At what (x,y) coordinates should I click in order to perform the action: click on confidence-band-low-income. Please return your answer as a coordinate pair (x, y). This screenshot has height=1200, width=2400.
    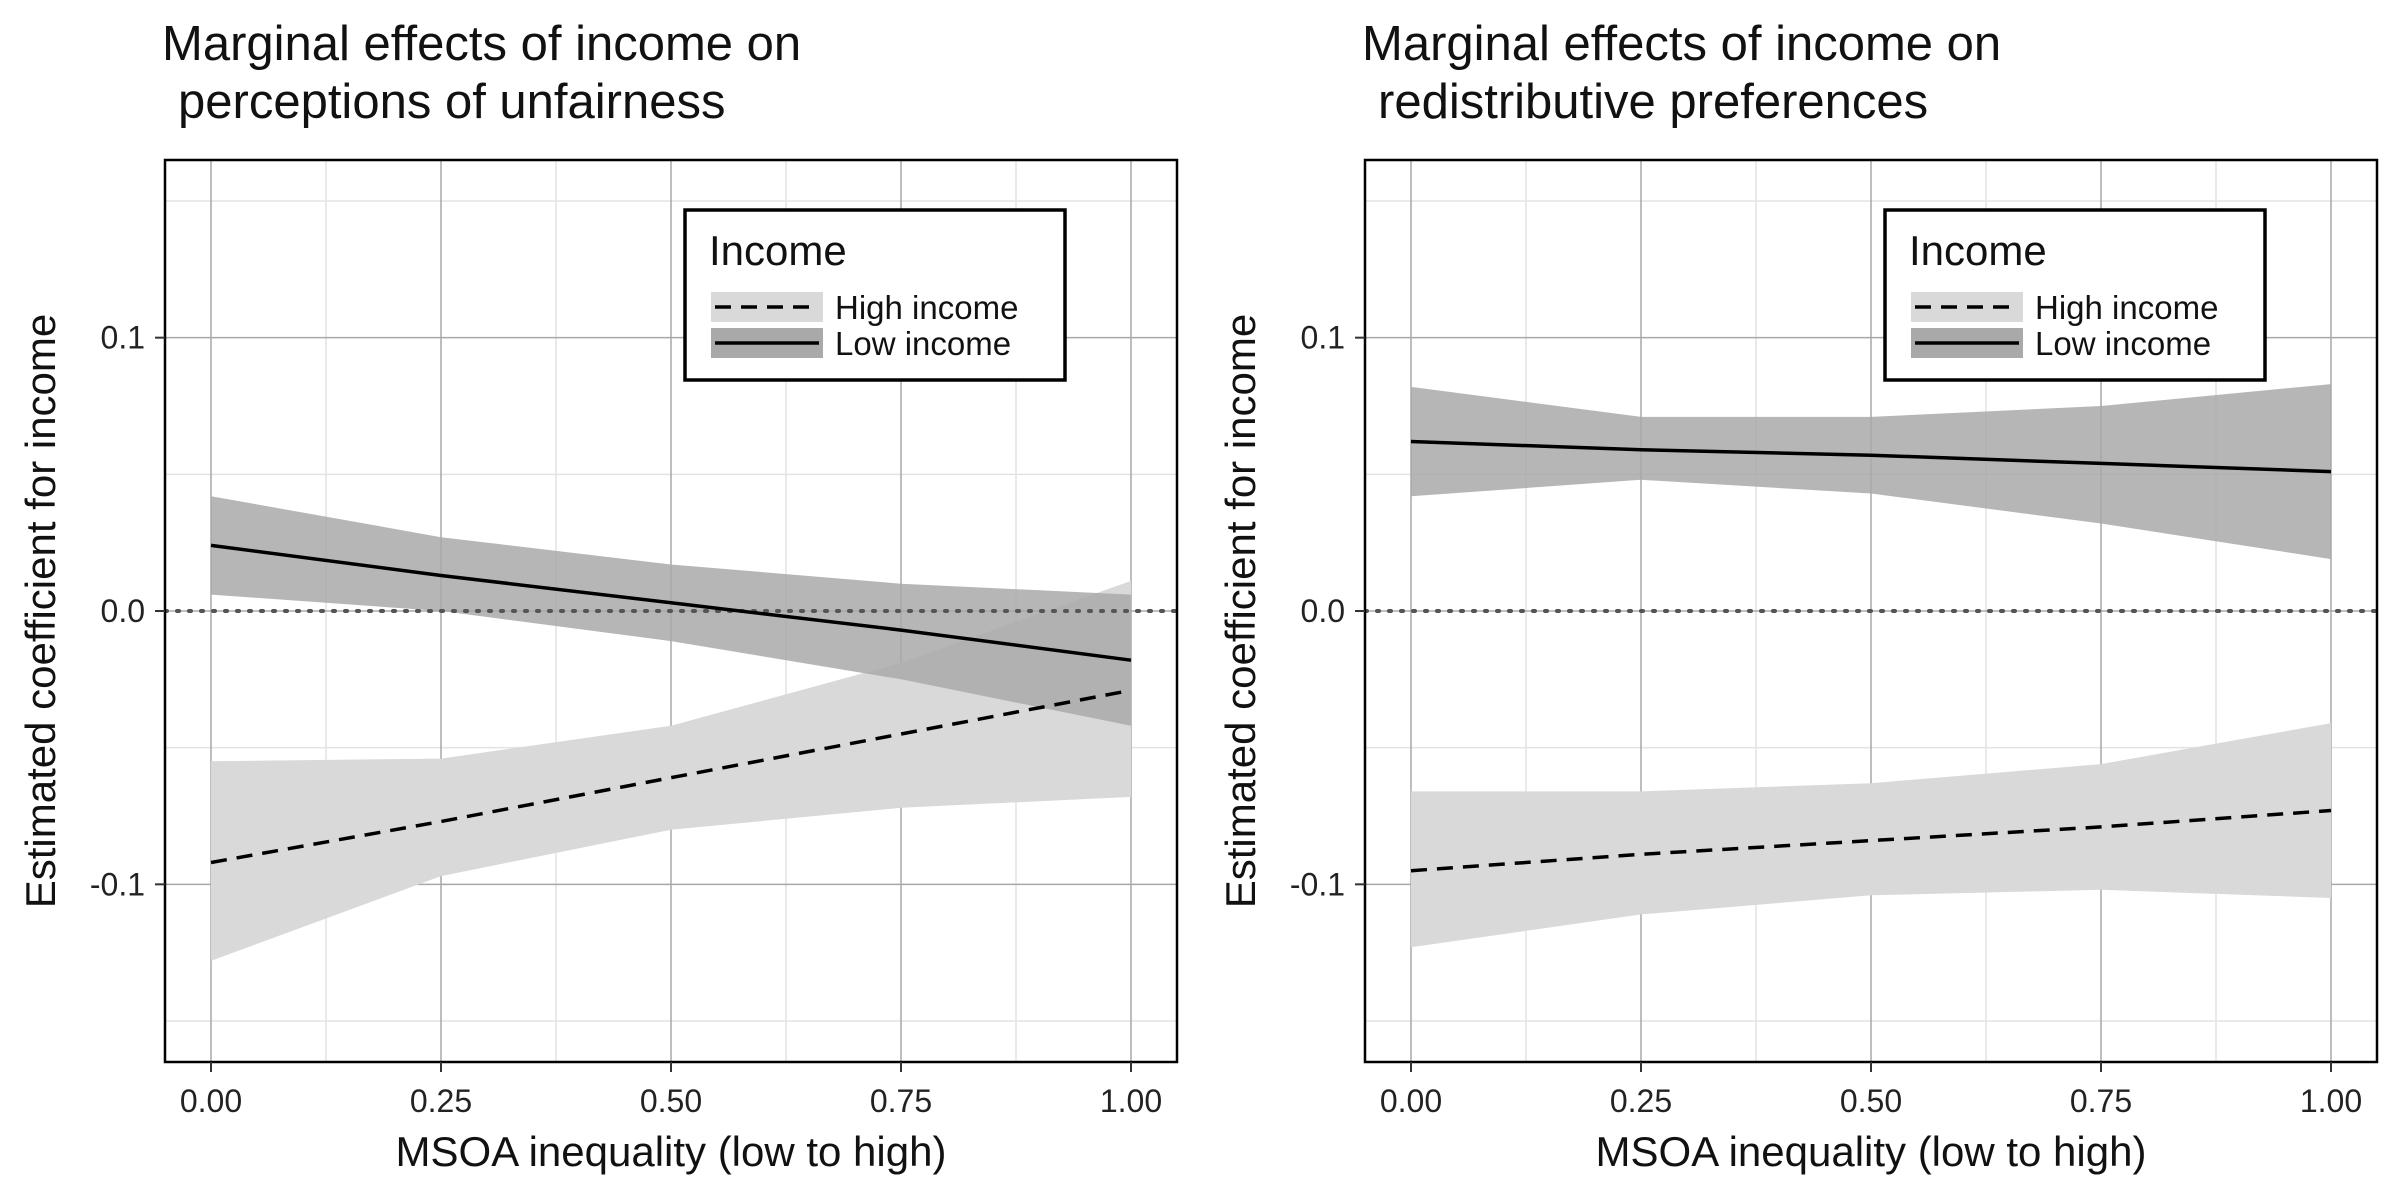
    Looking at the image, I should click on (1871, 472).